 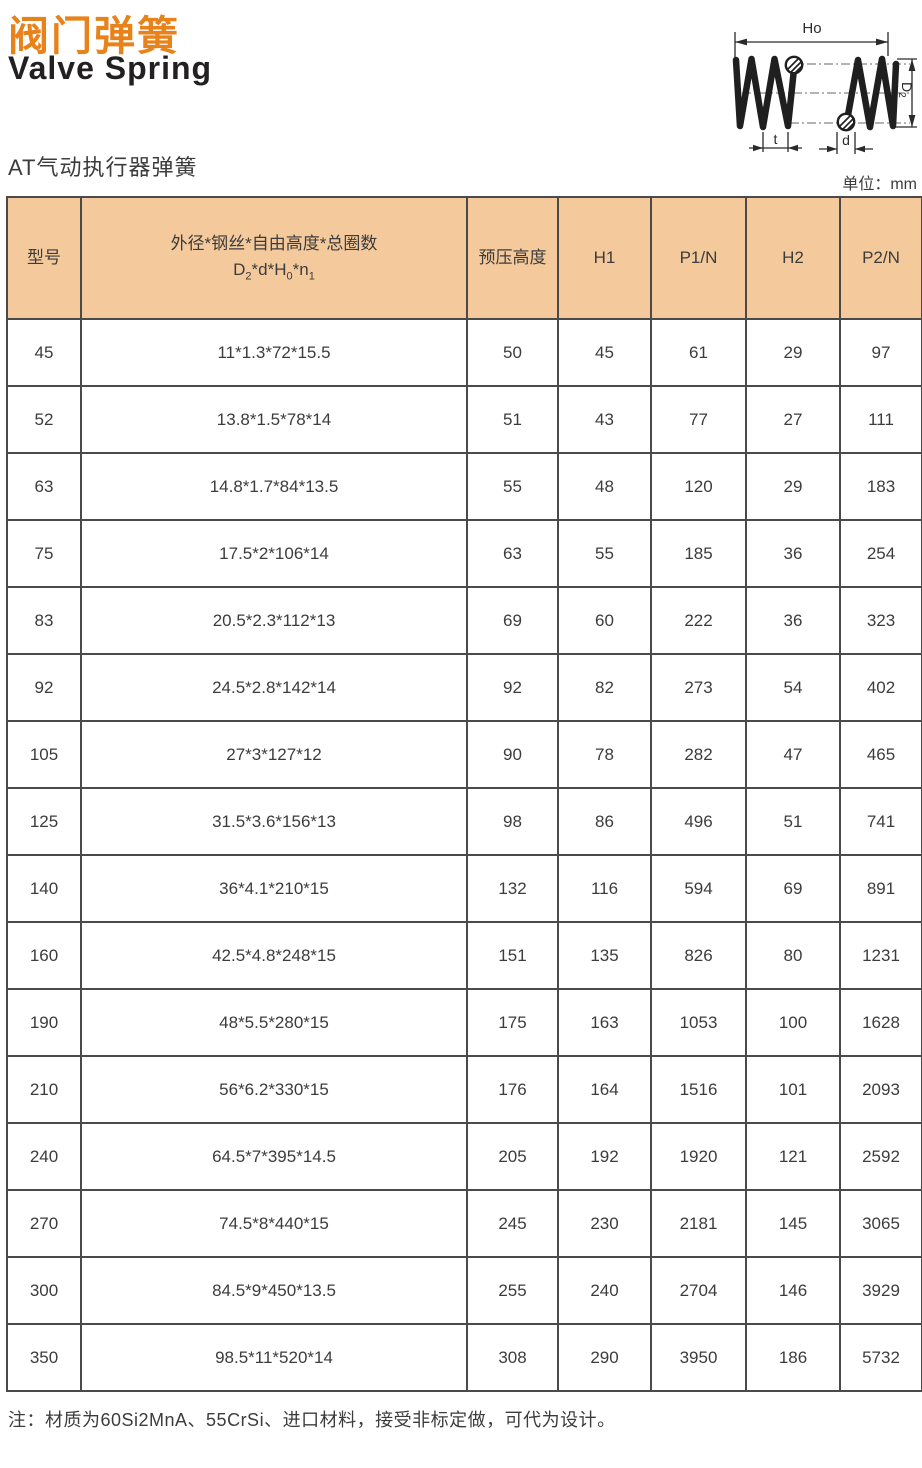 What do you see at coordinates (604, 754) in the screenshot?
I see `table-cell: 78` at bounding box center [604, 754].